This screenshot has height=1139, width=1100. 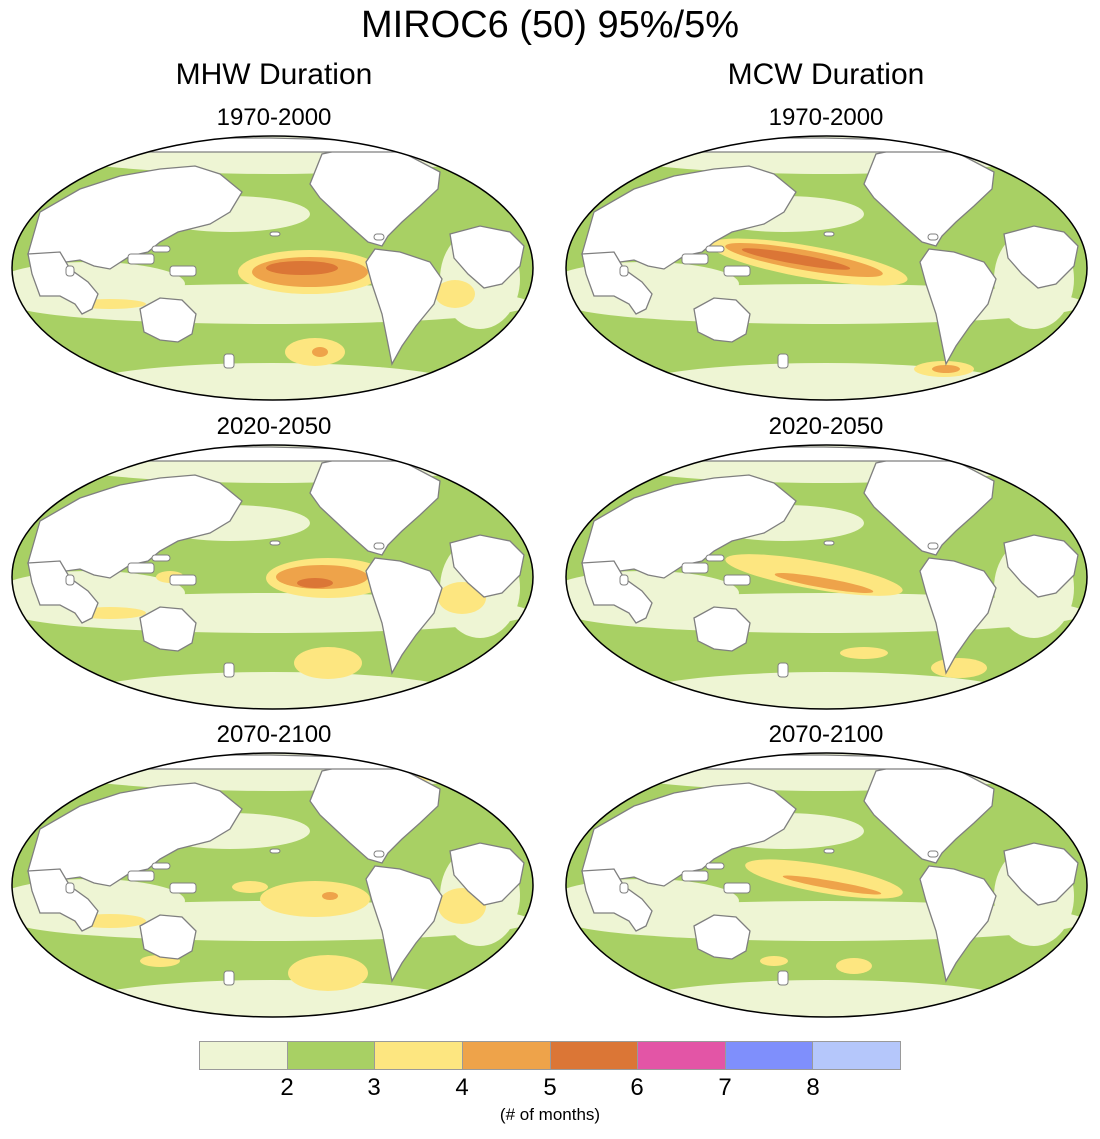 I want to click on map-mcw-2020-2050, so click(x=826, y=577).